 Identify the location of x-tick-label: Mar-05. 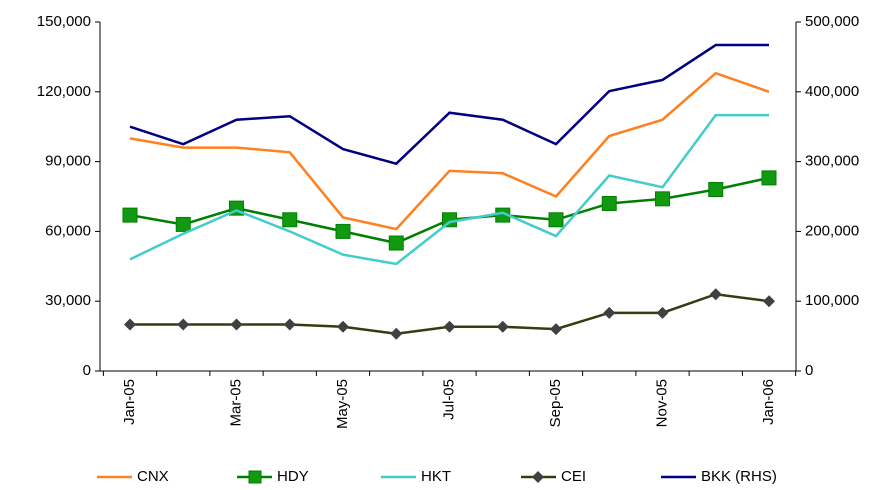
(235, 403).